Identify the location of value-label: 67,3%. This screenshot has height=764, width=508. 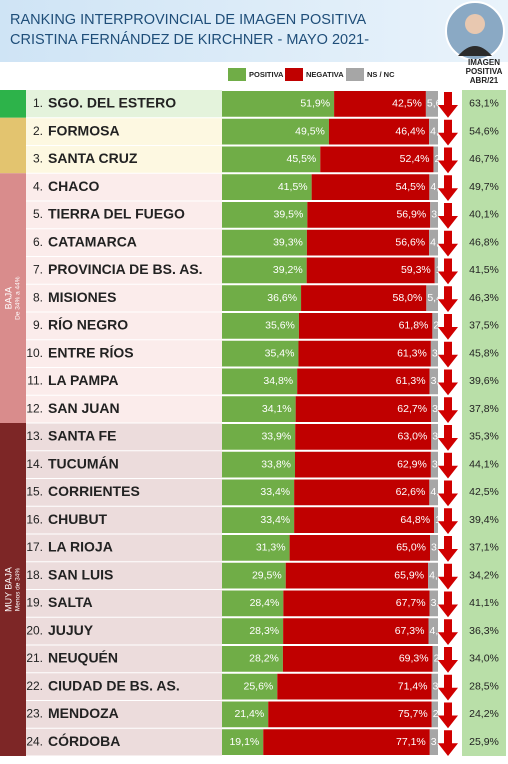
(410, 631).